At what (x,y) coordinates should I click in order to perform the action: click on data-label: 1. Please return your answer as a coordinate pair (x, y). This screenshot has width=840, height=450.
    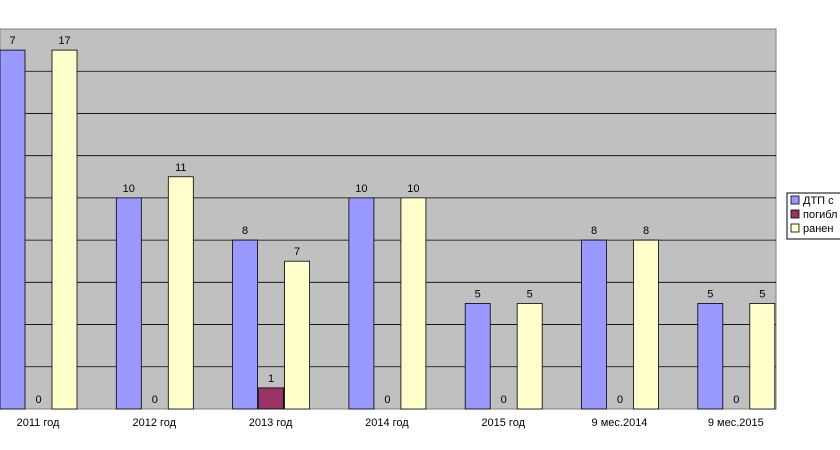
    Looking at the image, I should click on (271, 379).